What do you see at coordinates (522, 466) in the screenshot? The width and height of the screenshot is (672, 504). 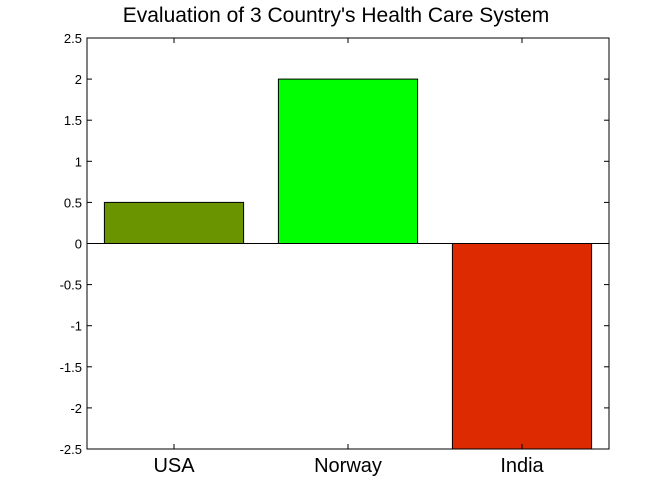 I see `x-tick-label-india: India` at bounding box center [522, 466].